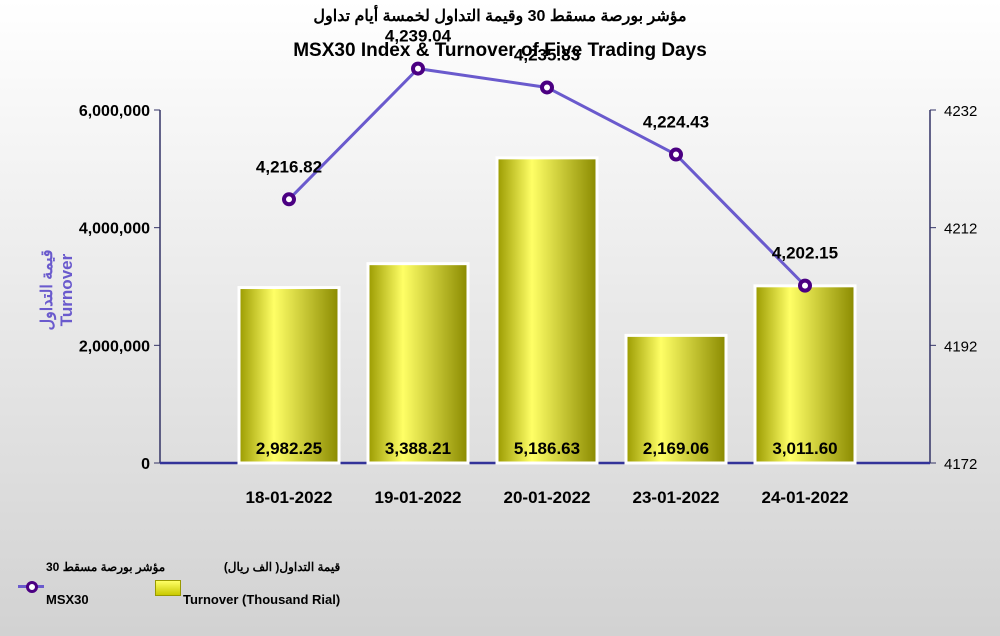  I want to click on y-right-tick-label: 4232, so click(960, 111).